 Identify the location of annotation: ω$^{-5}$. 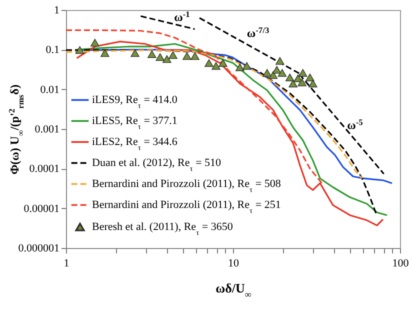
(355, 125).